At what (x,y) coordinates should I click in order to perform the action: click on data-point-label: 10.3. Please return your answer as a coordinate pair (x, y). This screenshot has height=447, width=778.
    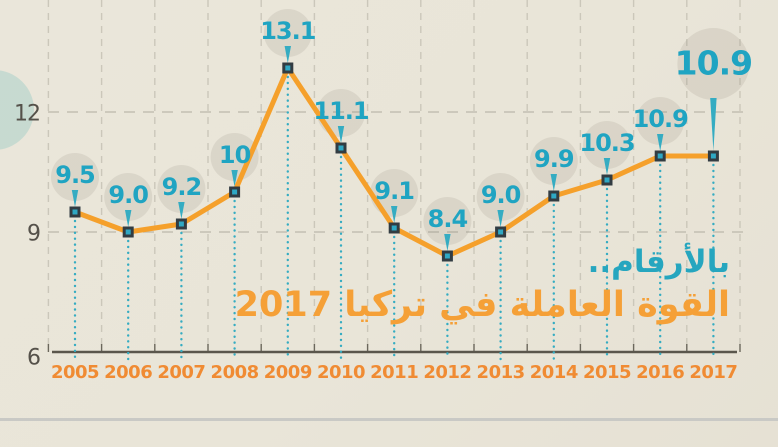
    Looking at the image, I should click on (607, 143).